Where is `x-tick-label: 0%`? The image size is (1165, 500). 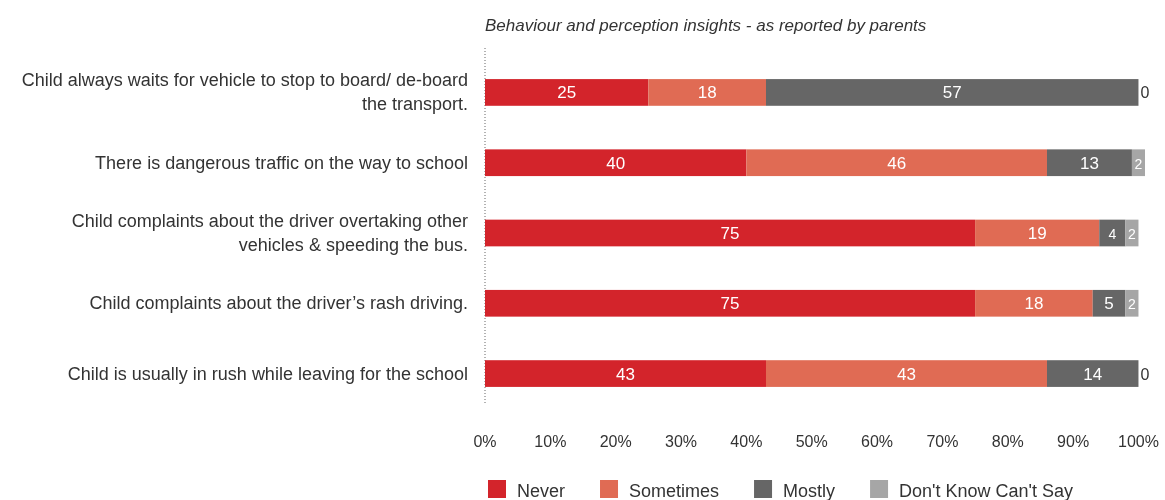
x-tick-label: 0% is located at coordinates (485, 441).